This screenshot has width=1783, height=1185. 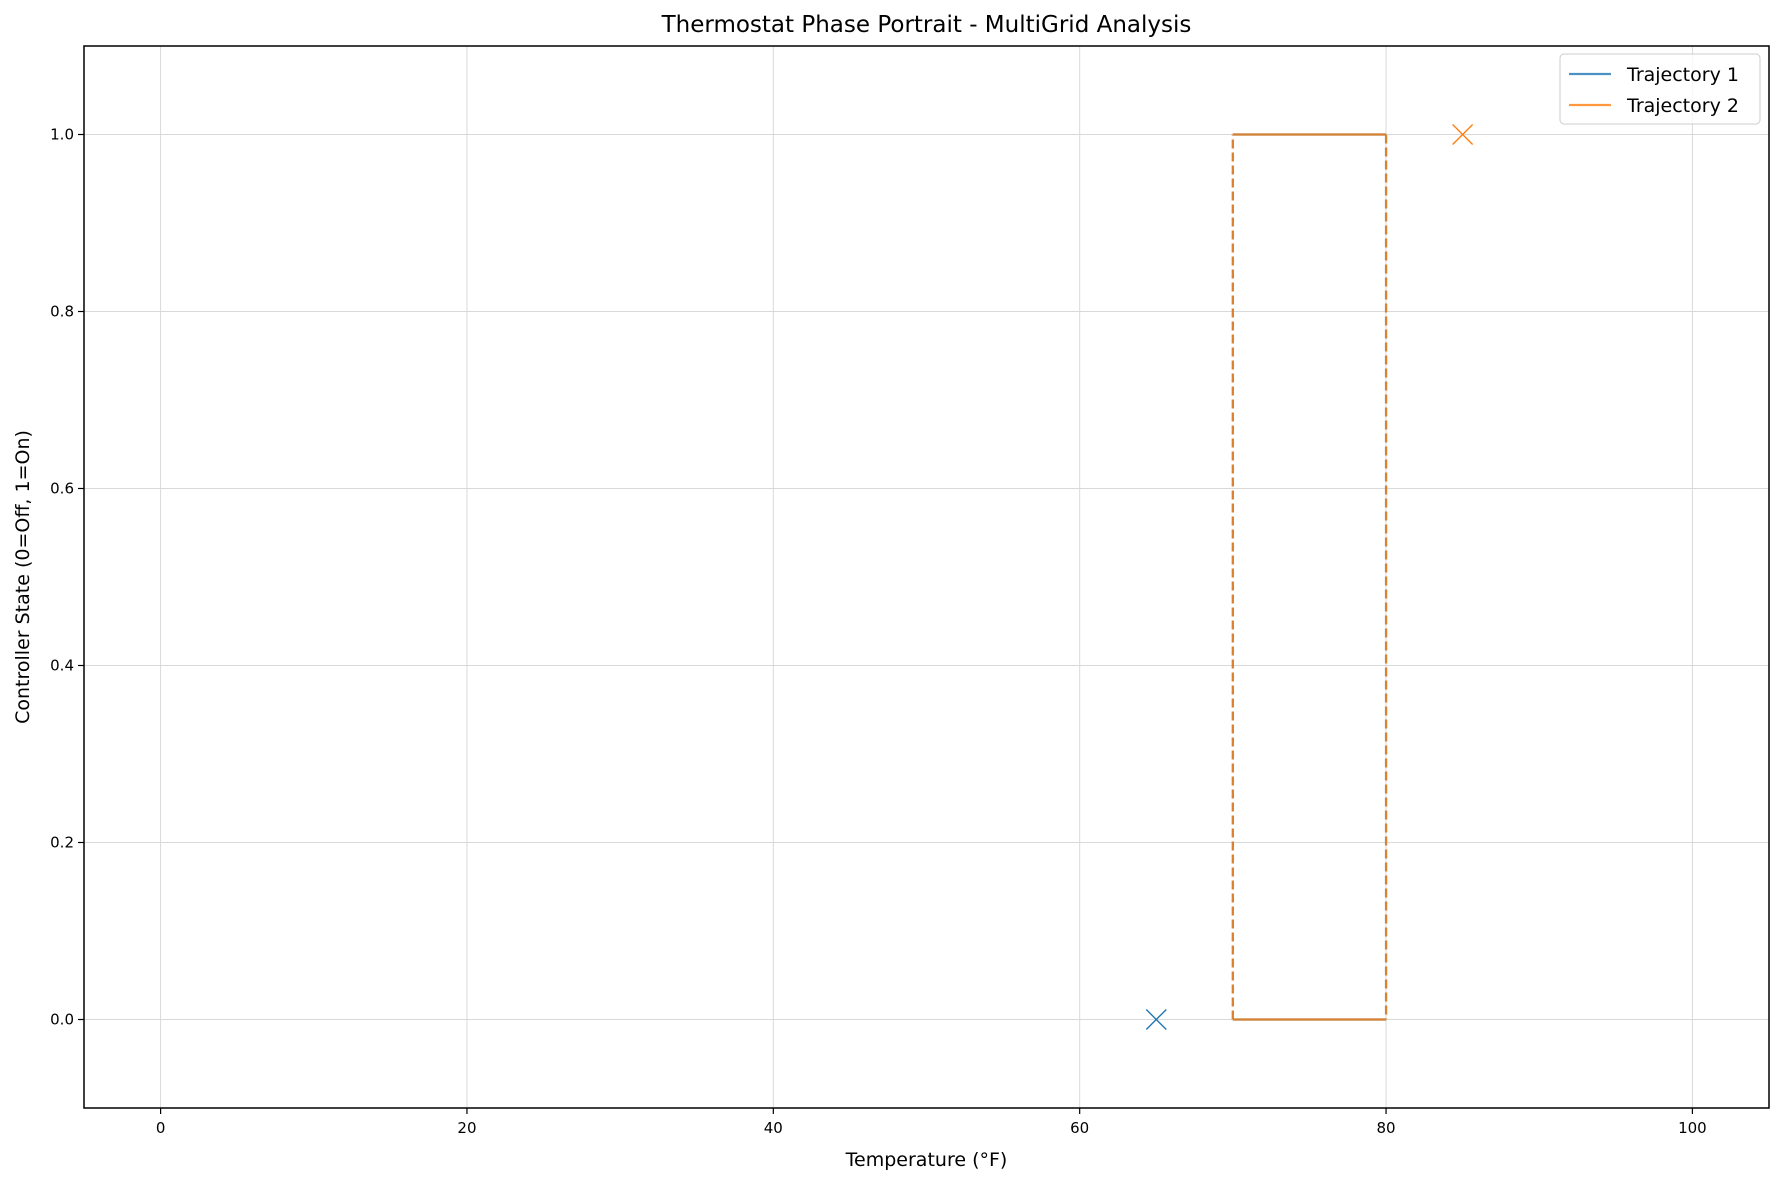 I want to click on x-axis-ticks: 0 20 40 60 80 100, so click(x=931, y=1122).